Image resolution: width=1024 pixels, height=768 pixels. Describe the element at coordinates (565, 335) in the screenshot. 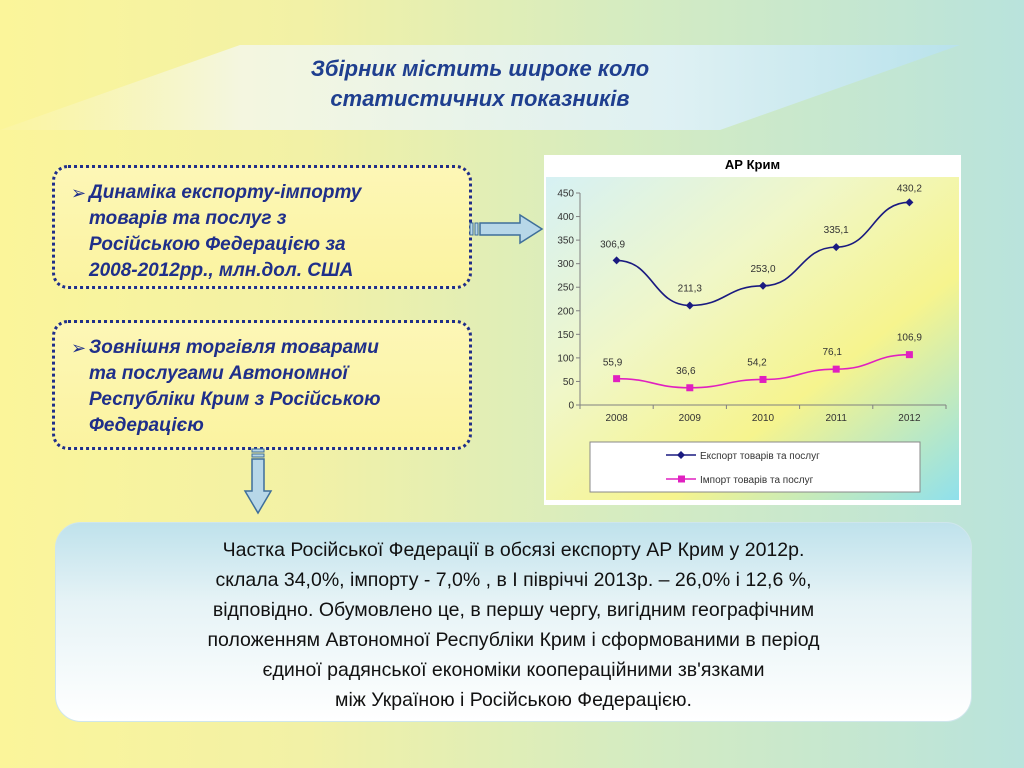

I see `y-tick-label: 150` at that location.